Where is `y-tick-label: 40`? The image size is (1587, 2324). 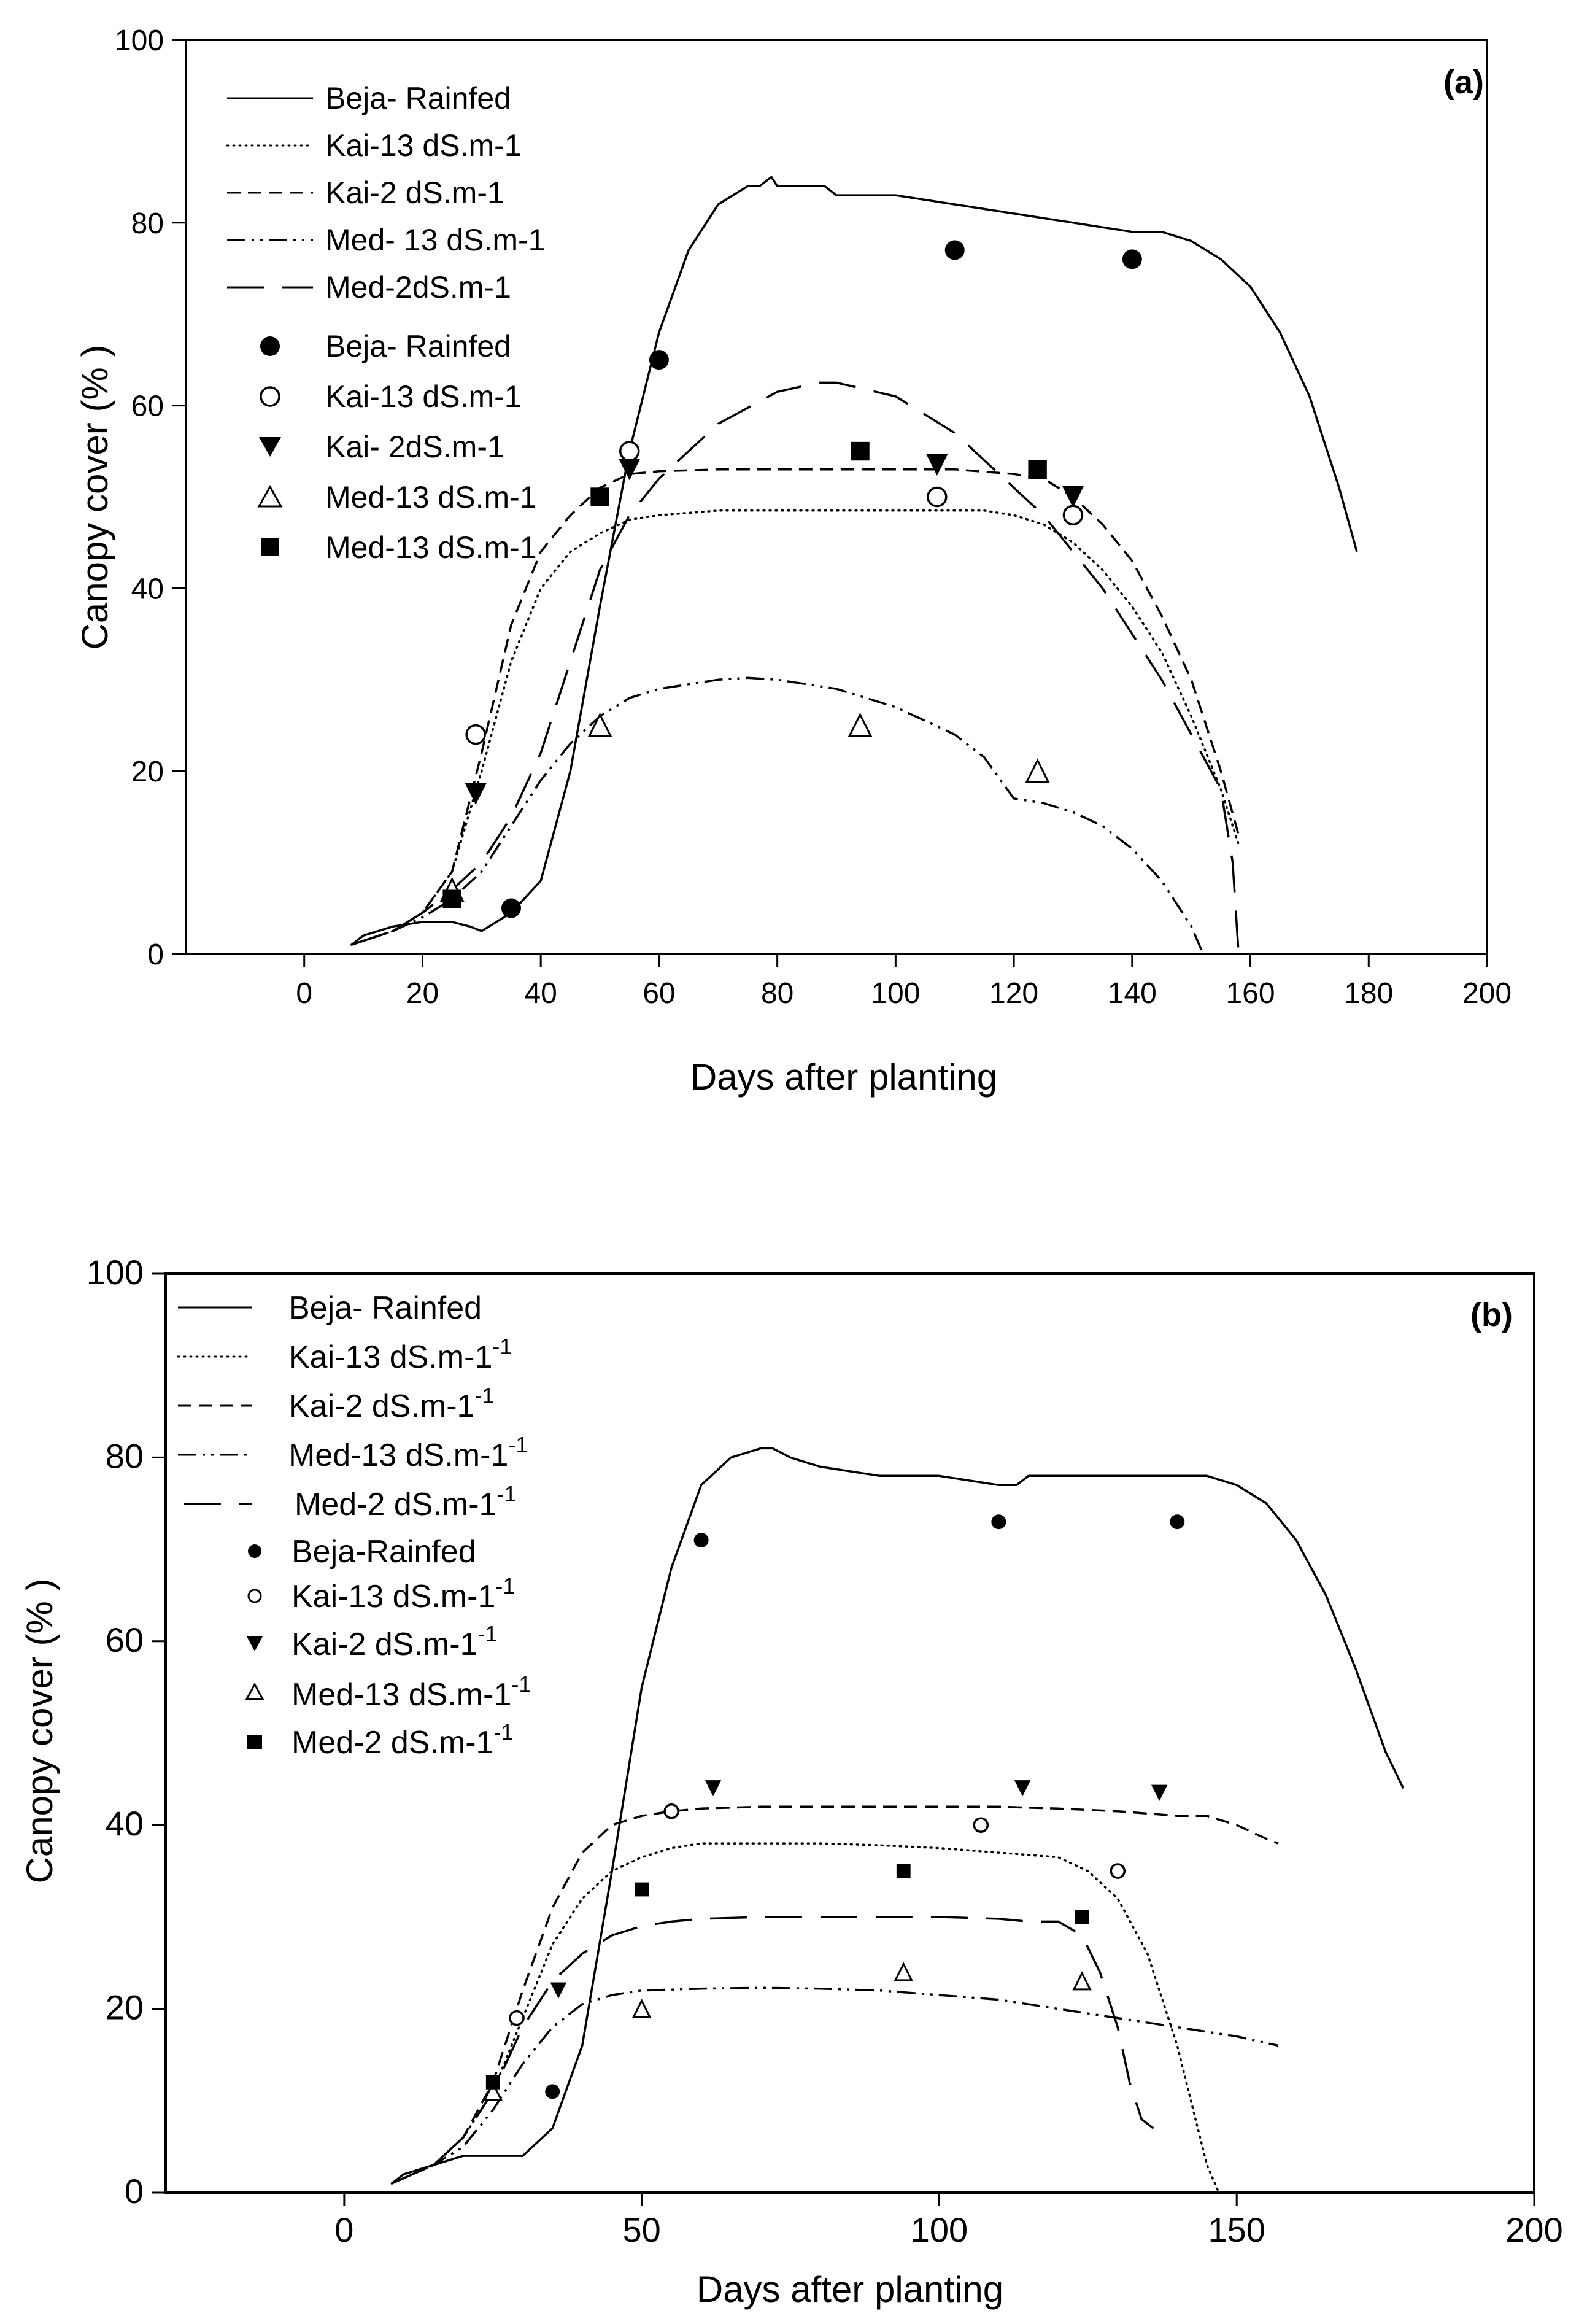 y-tick-label: 40 is located at coordinates (147, 589).